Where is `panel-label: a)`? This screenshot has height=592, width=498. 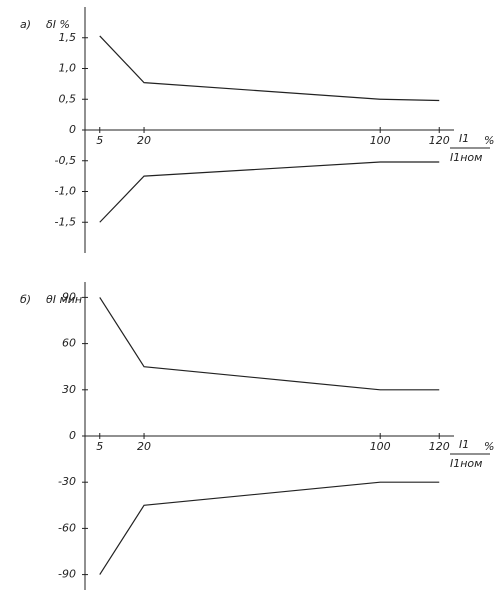 panel-label: a) is located at coordinates (25, 24).